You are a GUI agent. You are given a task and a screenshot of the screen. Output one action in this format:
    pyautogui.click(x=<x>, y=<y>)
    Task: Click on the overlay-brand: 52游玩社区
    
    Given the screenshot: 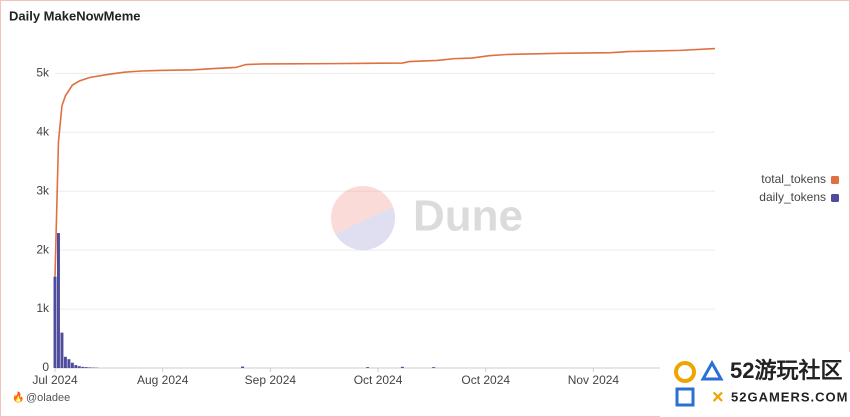 What is the action you would take?
    pyautogui.click(x=786, y=370)
    